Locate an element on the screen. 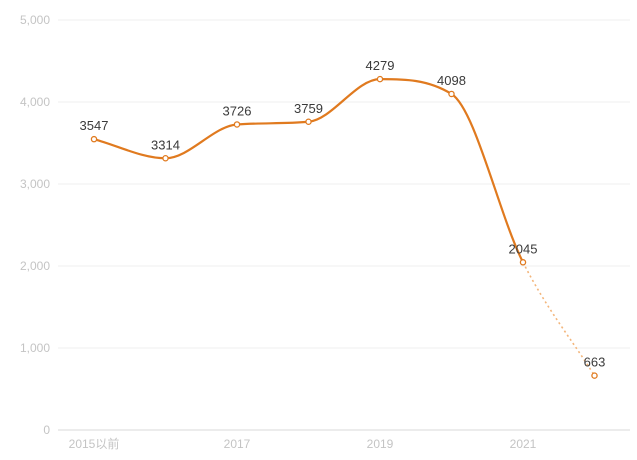  x-tick-label: 2015以前 is located at coordinates (94, 443).